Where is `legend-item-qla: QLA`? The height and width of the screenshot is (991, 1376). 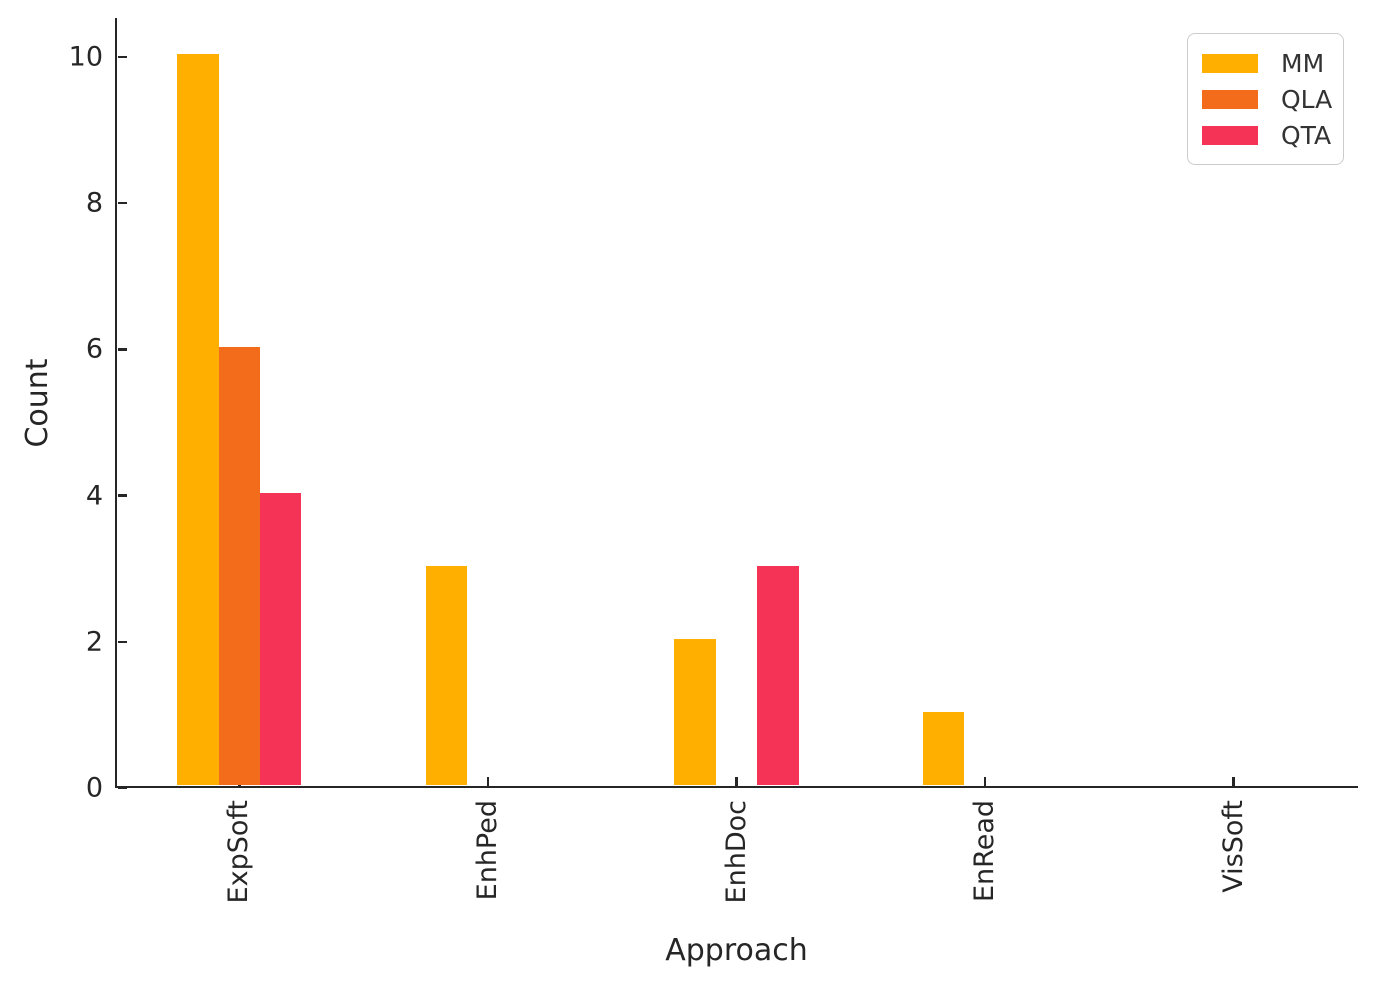 legend-item-qla: QLA is located at coordinates (1267, 99).